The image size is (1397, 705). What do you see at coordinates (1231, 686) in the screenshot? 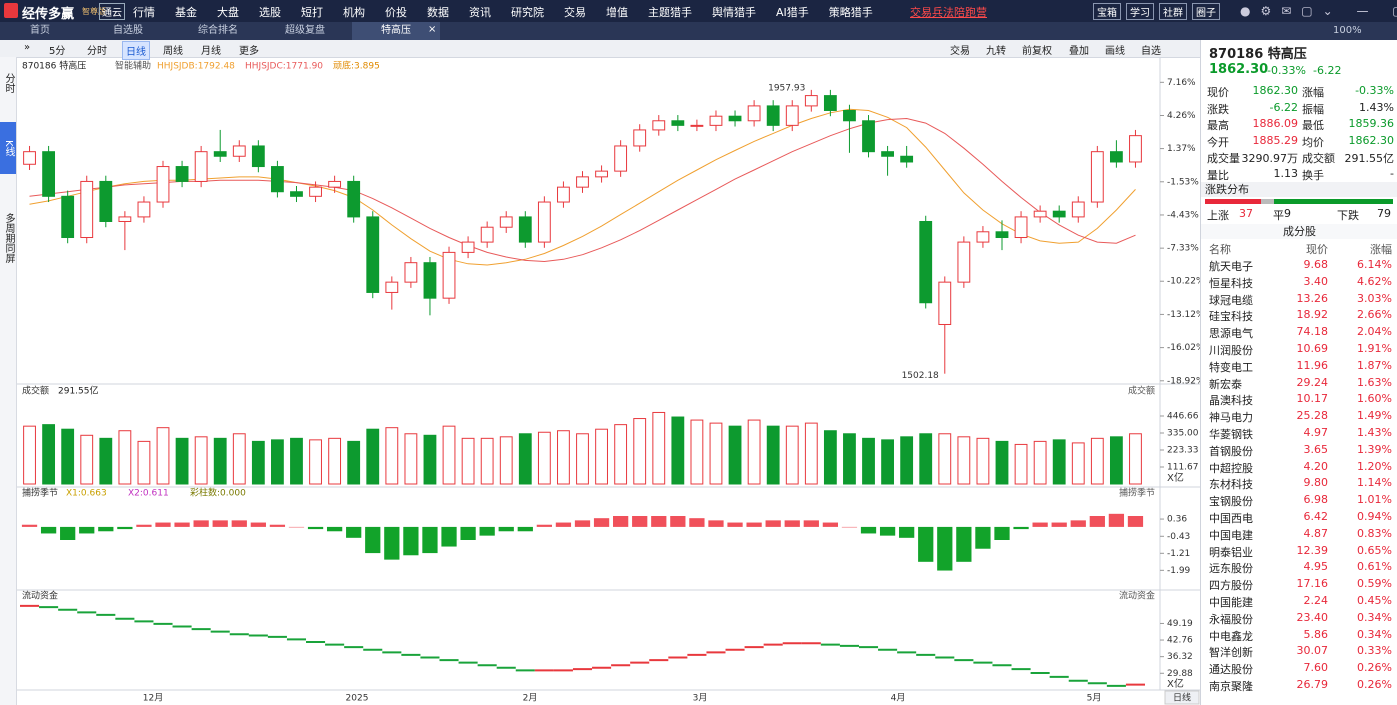
I see `stock-name: 南京聚隆` at bounding box center [1231, 686].